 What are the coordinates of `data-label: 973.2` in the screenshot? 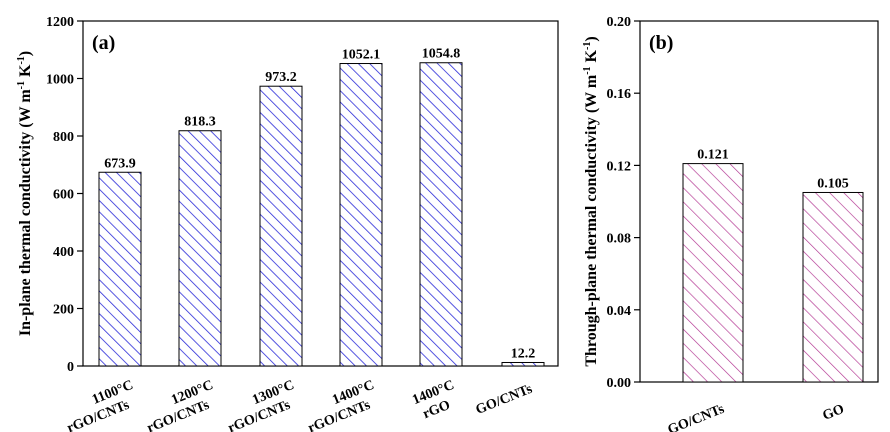 It's located at (281, 77).